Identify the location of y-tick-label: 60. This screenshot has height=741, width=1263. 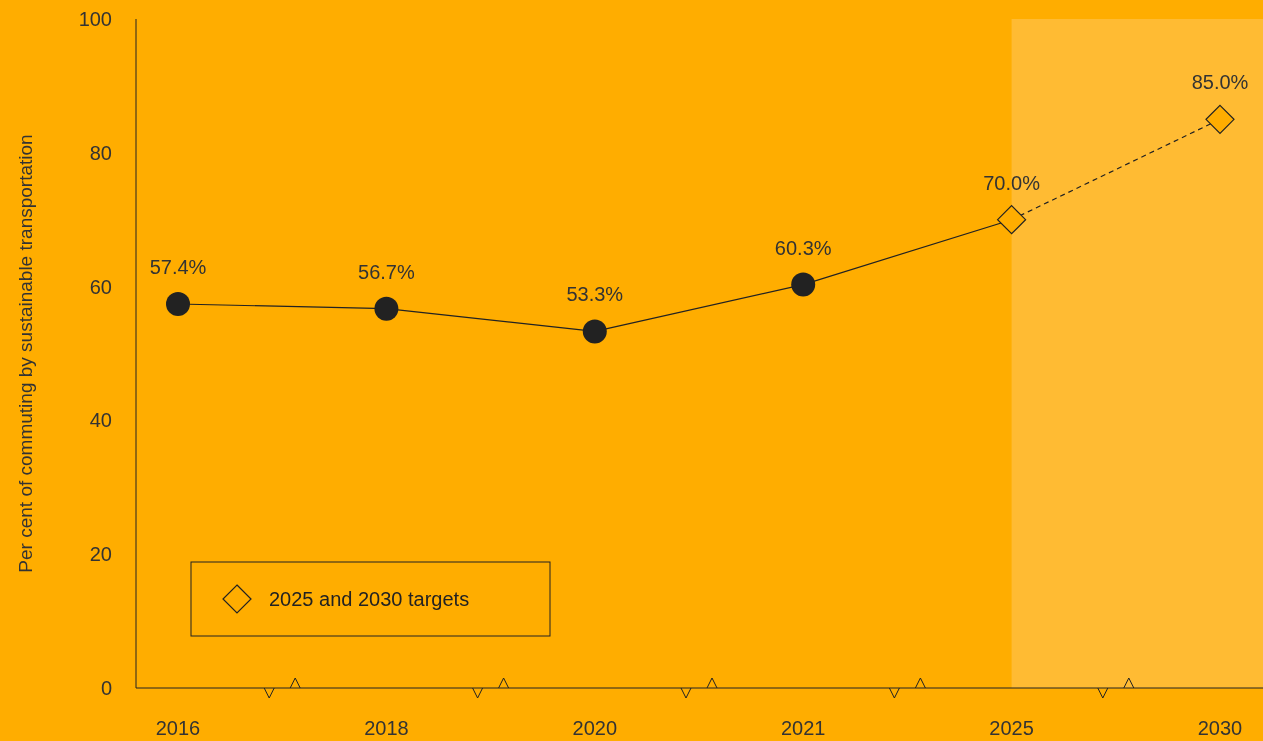
(100, 286).